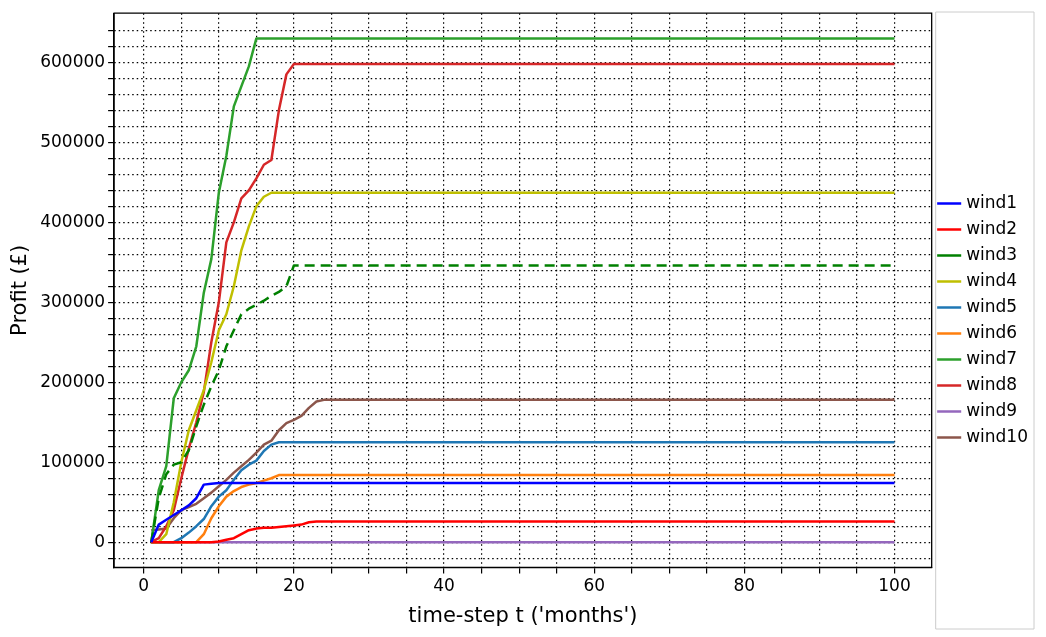  What do you see at coordinates (73, 60) in the screenshot?
I see `y-tick-label: 600000` at bounding box center [73, 60].